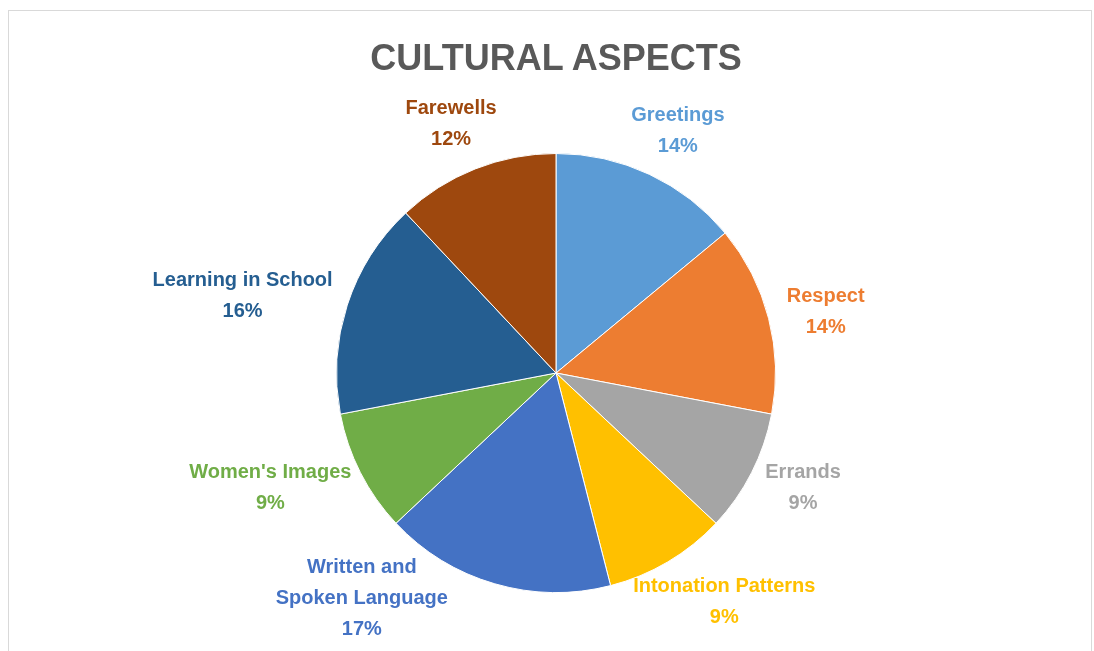 The height and width of the screenshot is (651, 1094). What do you see at coordinates (361, 582) in the screenshot?
I see `slice-label: Written and Spoken Language` at bounding box center [361, 582].